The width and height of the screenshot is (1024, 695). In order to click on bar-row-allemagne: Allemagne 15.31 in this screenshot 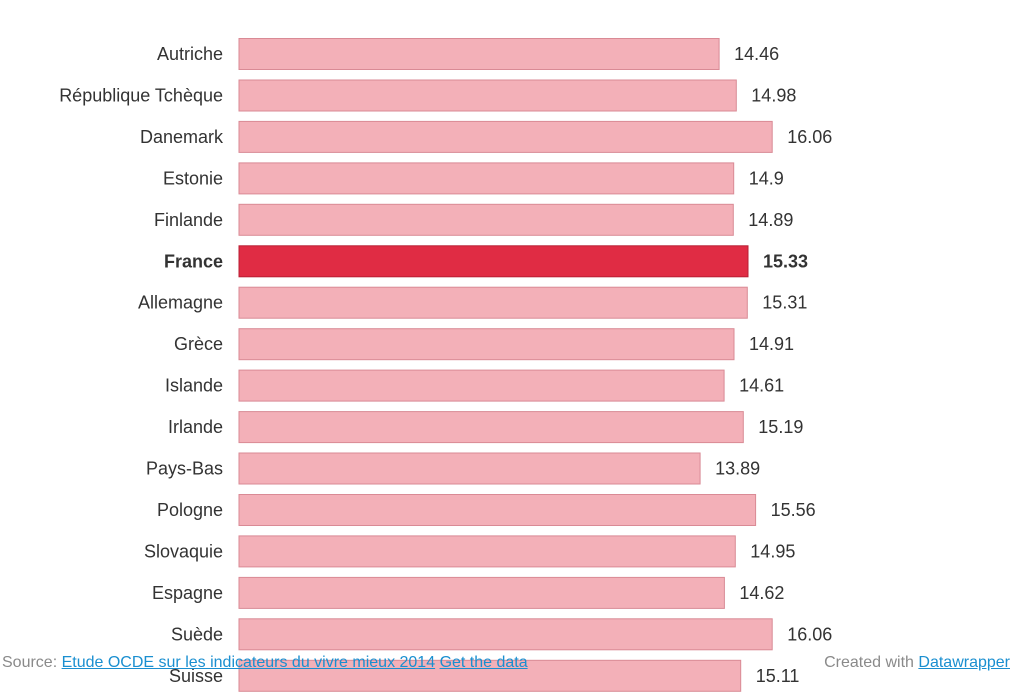, I will do `click(472, 302)`.